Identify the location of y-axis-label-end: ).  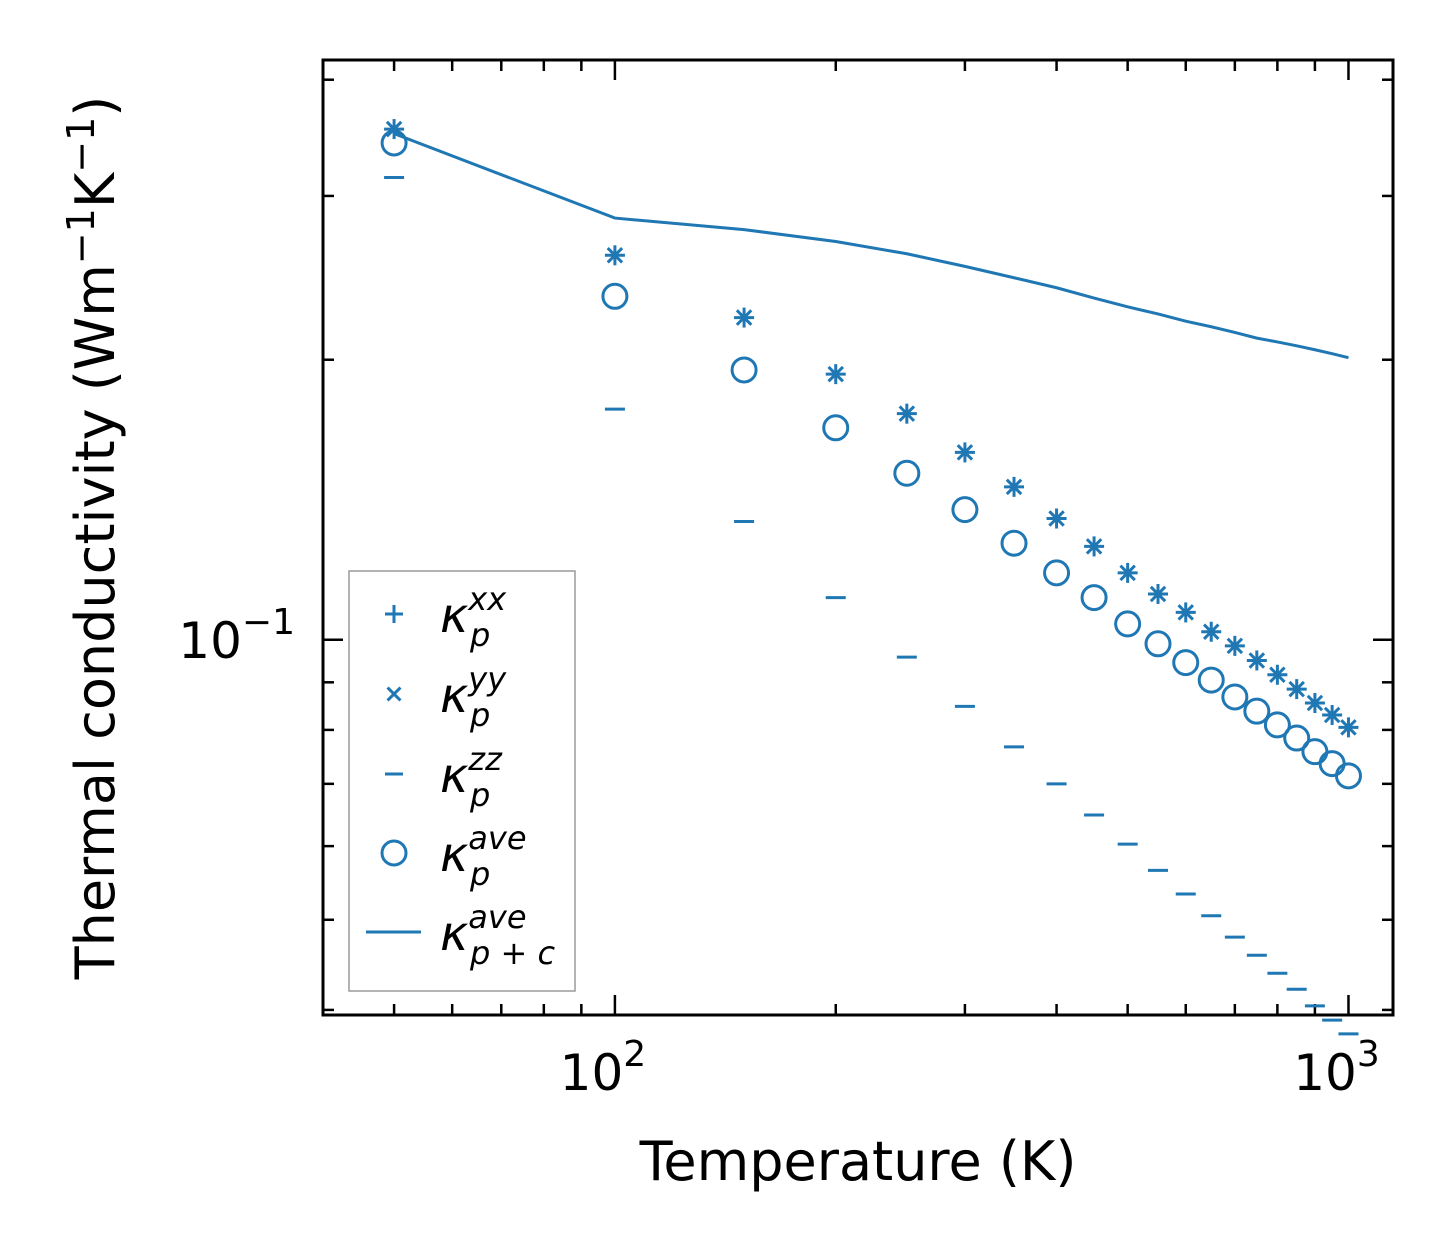
(95, 106).